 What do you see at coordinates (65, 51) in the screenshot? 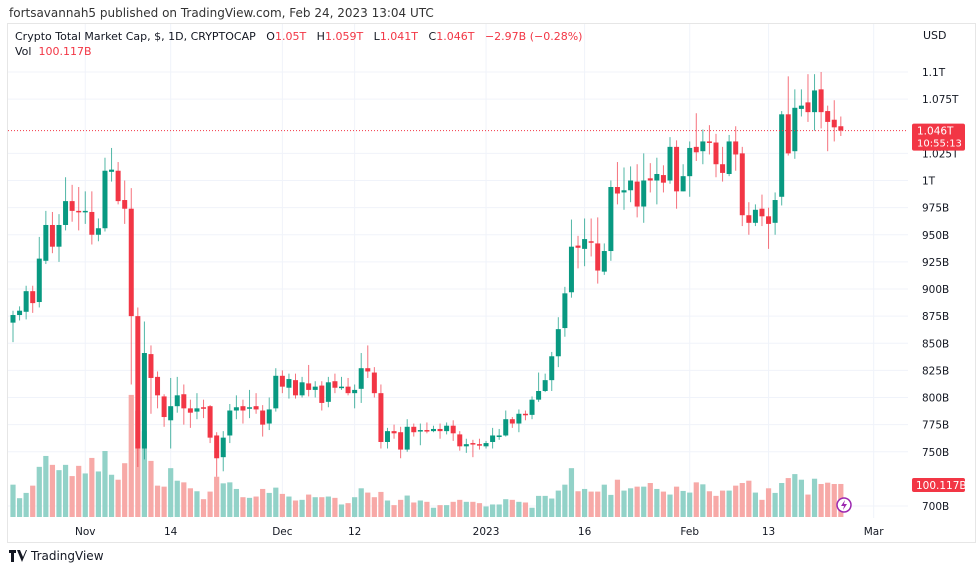
I see `volume-value: 100.117B` at bounding box center [65, 51].